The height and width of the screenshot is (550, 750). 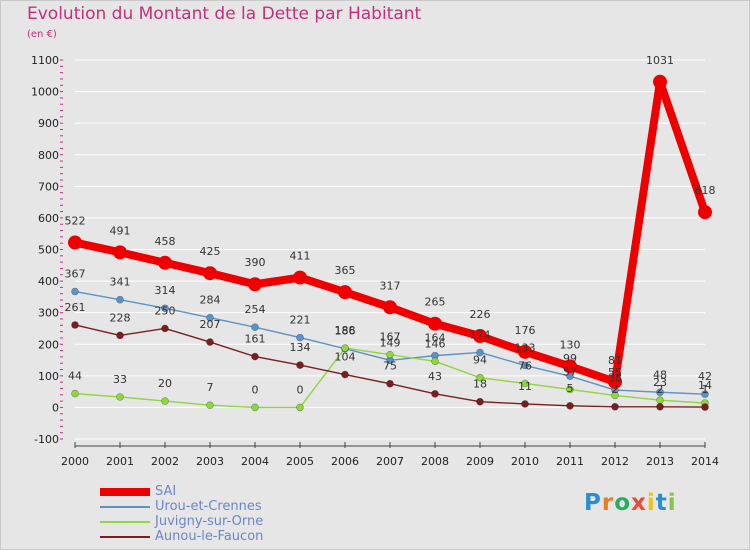 What do you see at coordinates (345, 331) in the screenshot?
I see `data-label: 186` at bounding box center [345, 331].